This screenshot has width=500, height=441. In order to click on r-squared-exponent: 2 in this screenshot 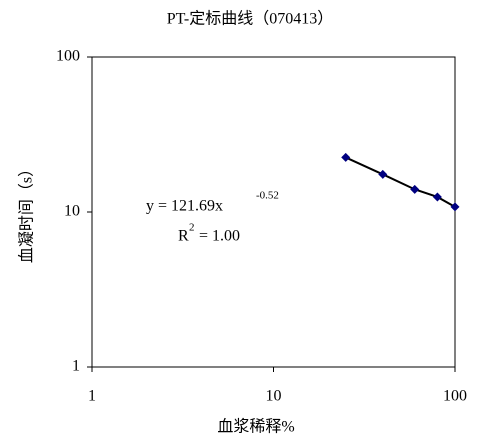, I will do `click(192, 228)`.